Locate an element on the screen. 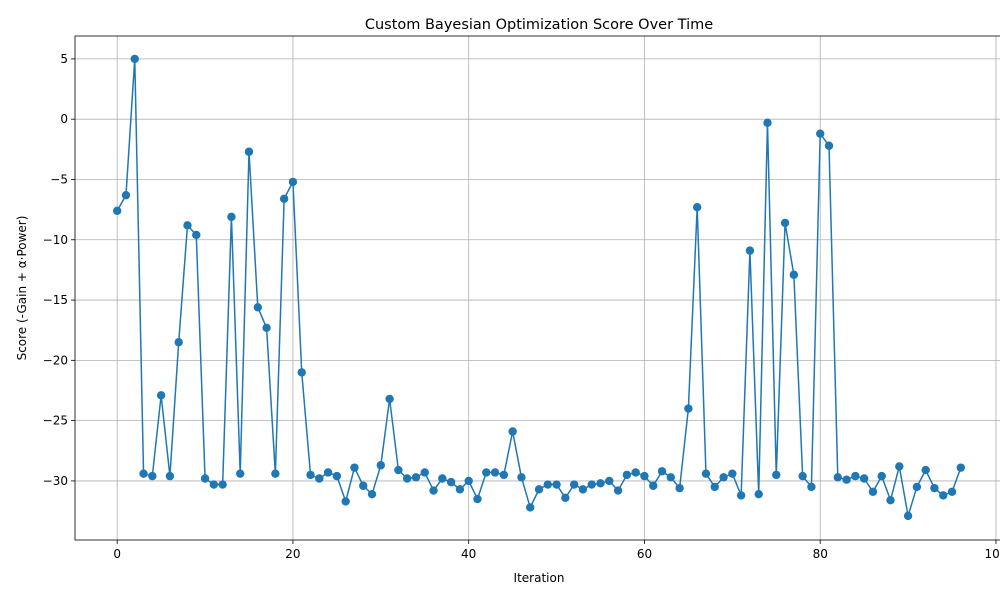 This screenshot has height=600, width=1000. x-tick-label: 20 is located at coordinates (292, 554).